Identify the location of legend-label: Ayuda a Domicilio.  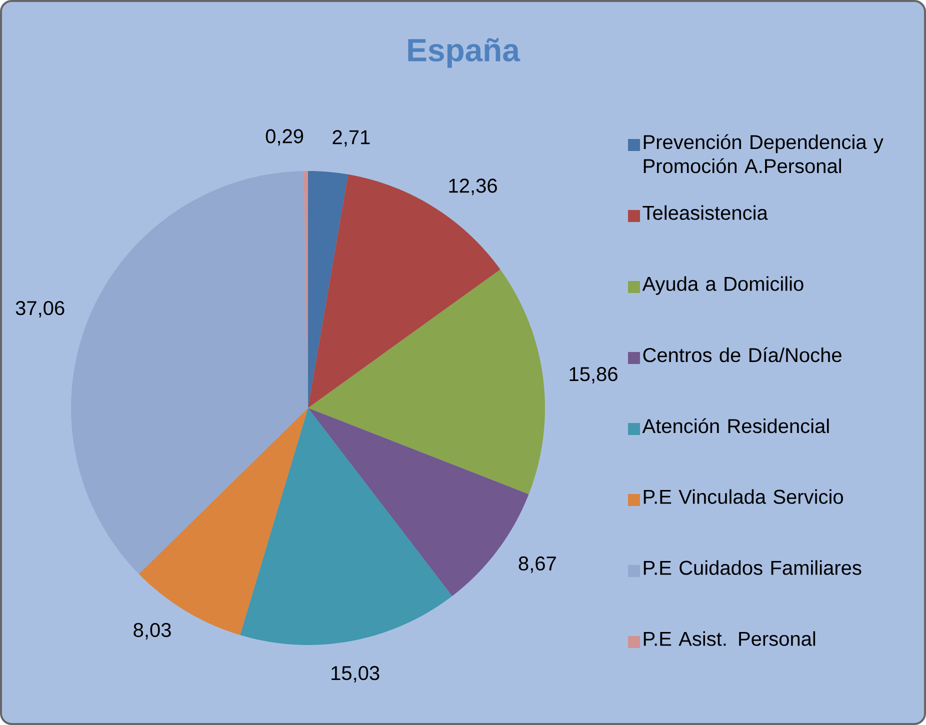
(723, 285).